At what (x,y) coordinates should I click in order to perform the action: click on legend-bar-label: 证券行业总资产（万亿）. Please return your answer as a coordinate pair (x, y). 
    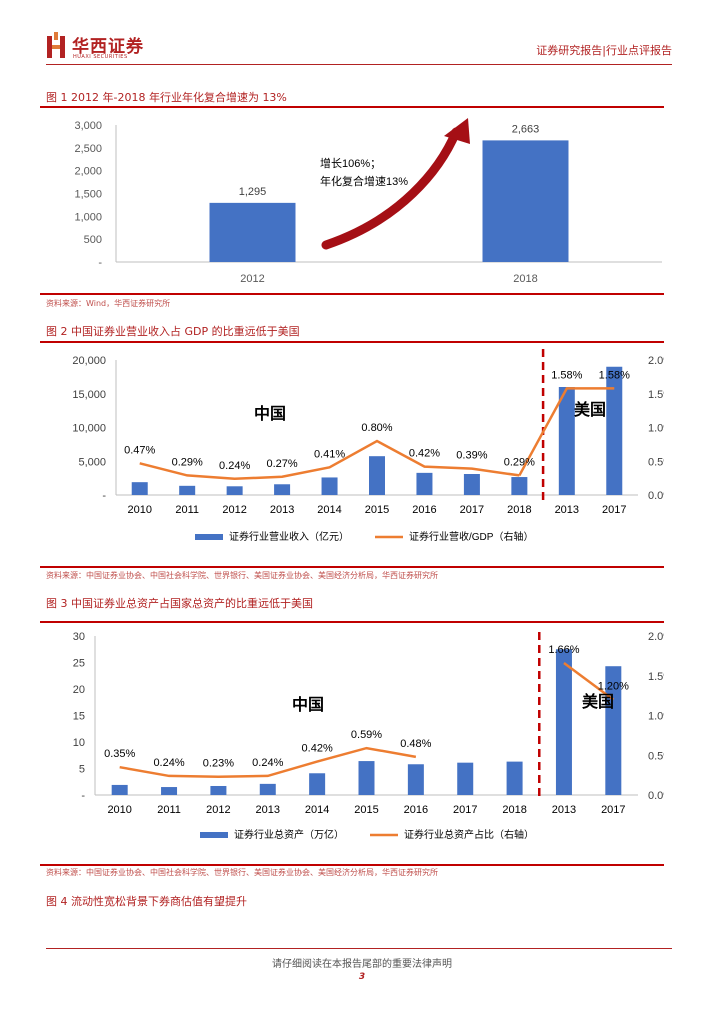
    Looking at the image, I should click on (289, 834).